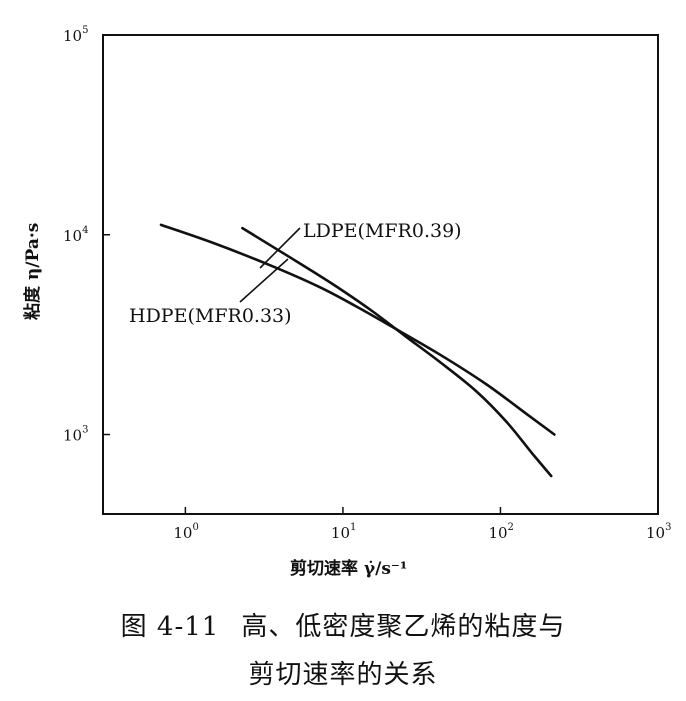 The height and width of the screenshot is (701, 686). What do you see at coordinates (348, 568) in the screenshot?
I see `x-axis-title: 剪切速率 γ̇/s⁻¹` at bounding box center [348, 568].